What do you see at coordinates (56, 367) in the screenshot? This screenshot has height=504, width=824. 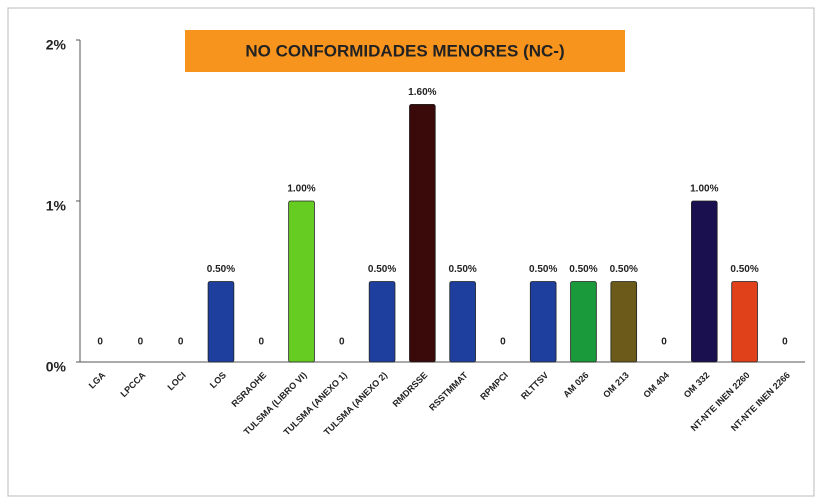 I see `y-tick-label: 0%` at bounding box center [56, 367].